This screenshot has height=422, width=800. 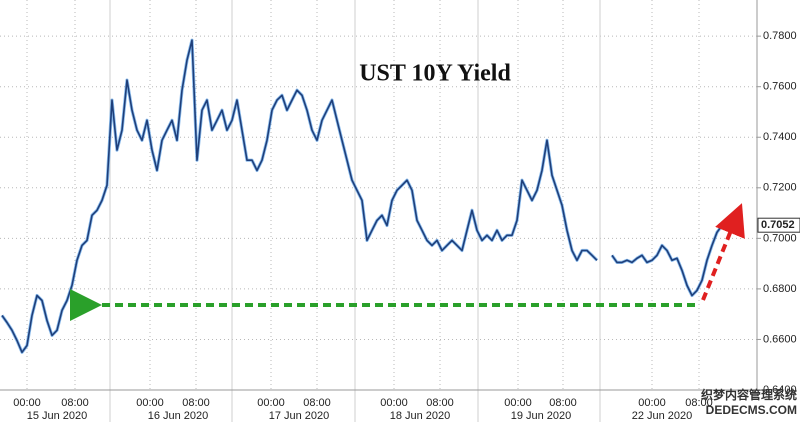 I want to click on date-label: 17 Jun 2020, so click(x=299, y=416).